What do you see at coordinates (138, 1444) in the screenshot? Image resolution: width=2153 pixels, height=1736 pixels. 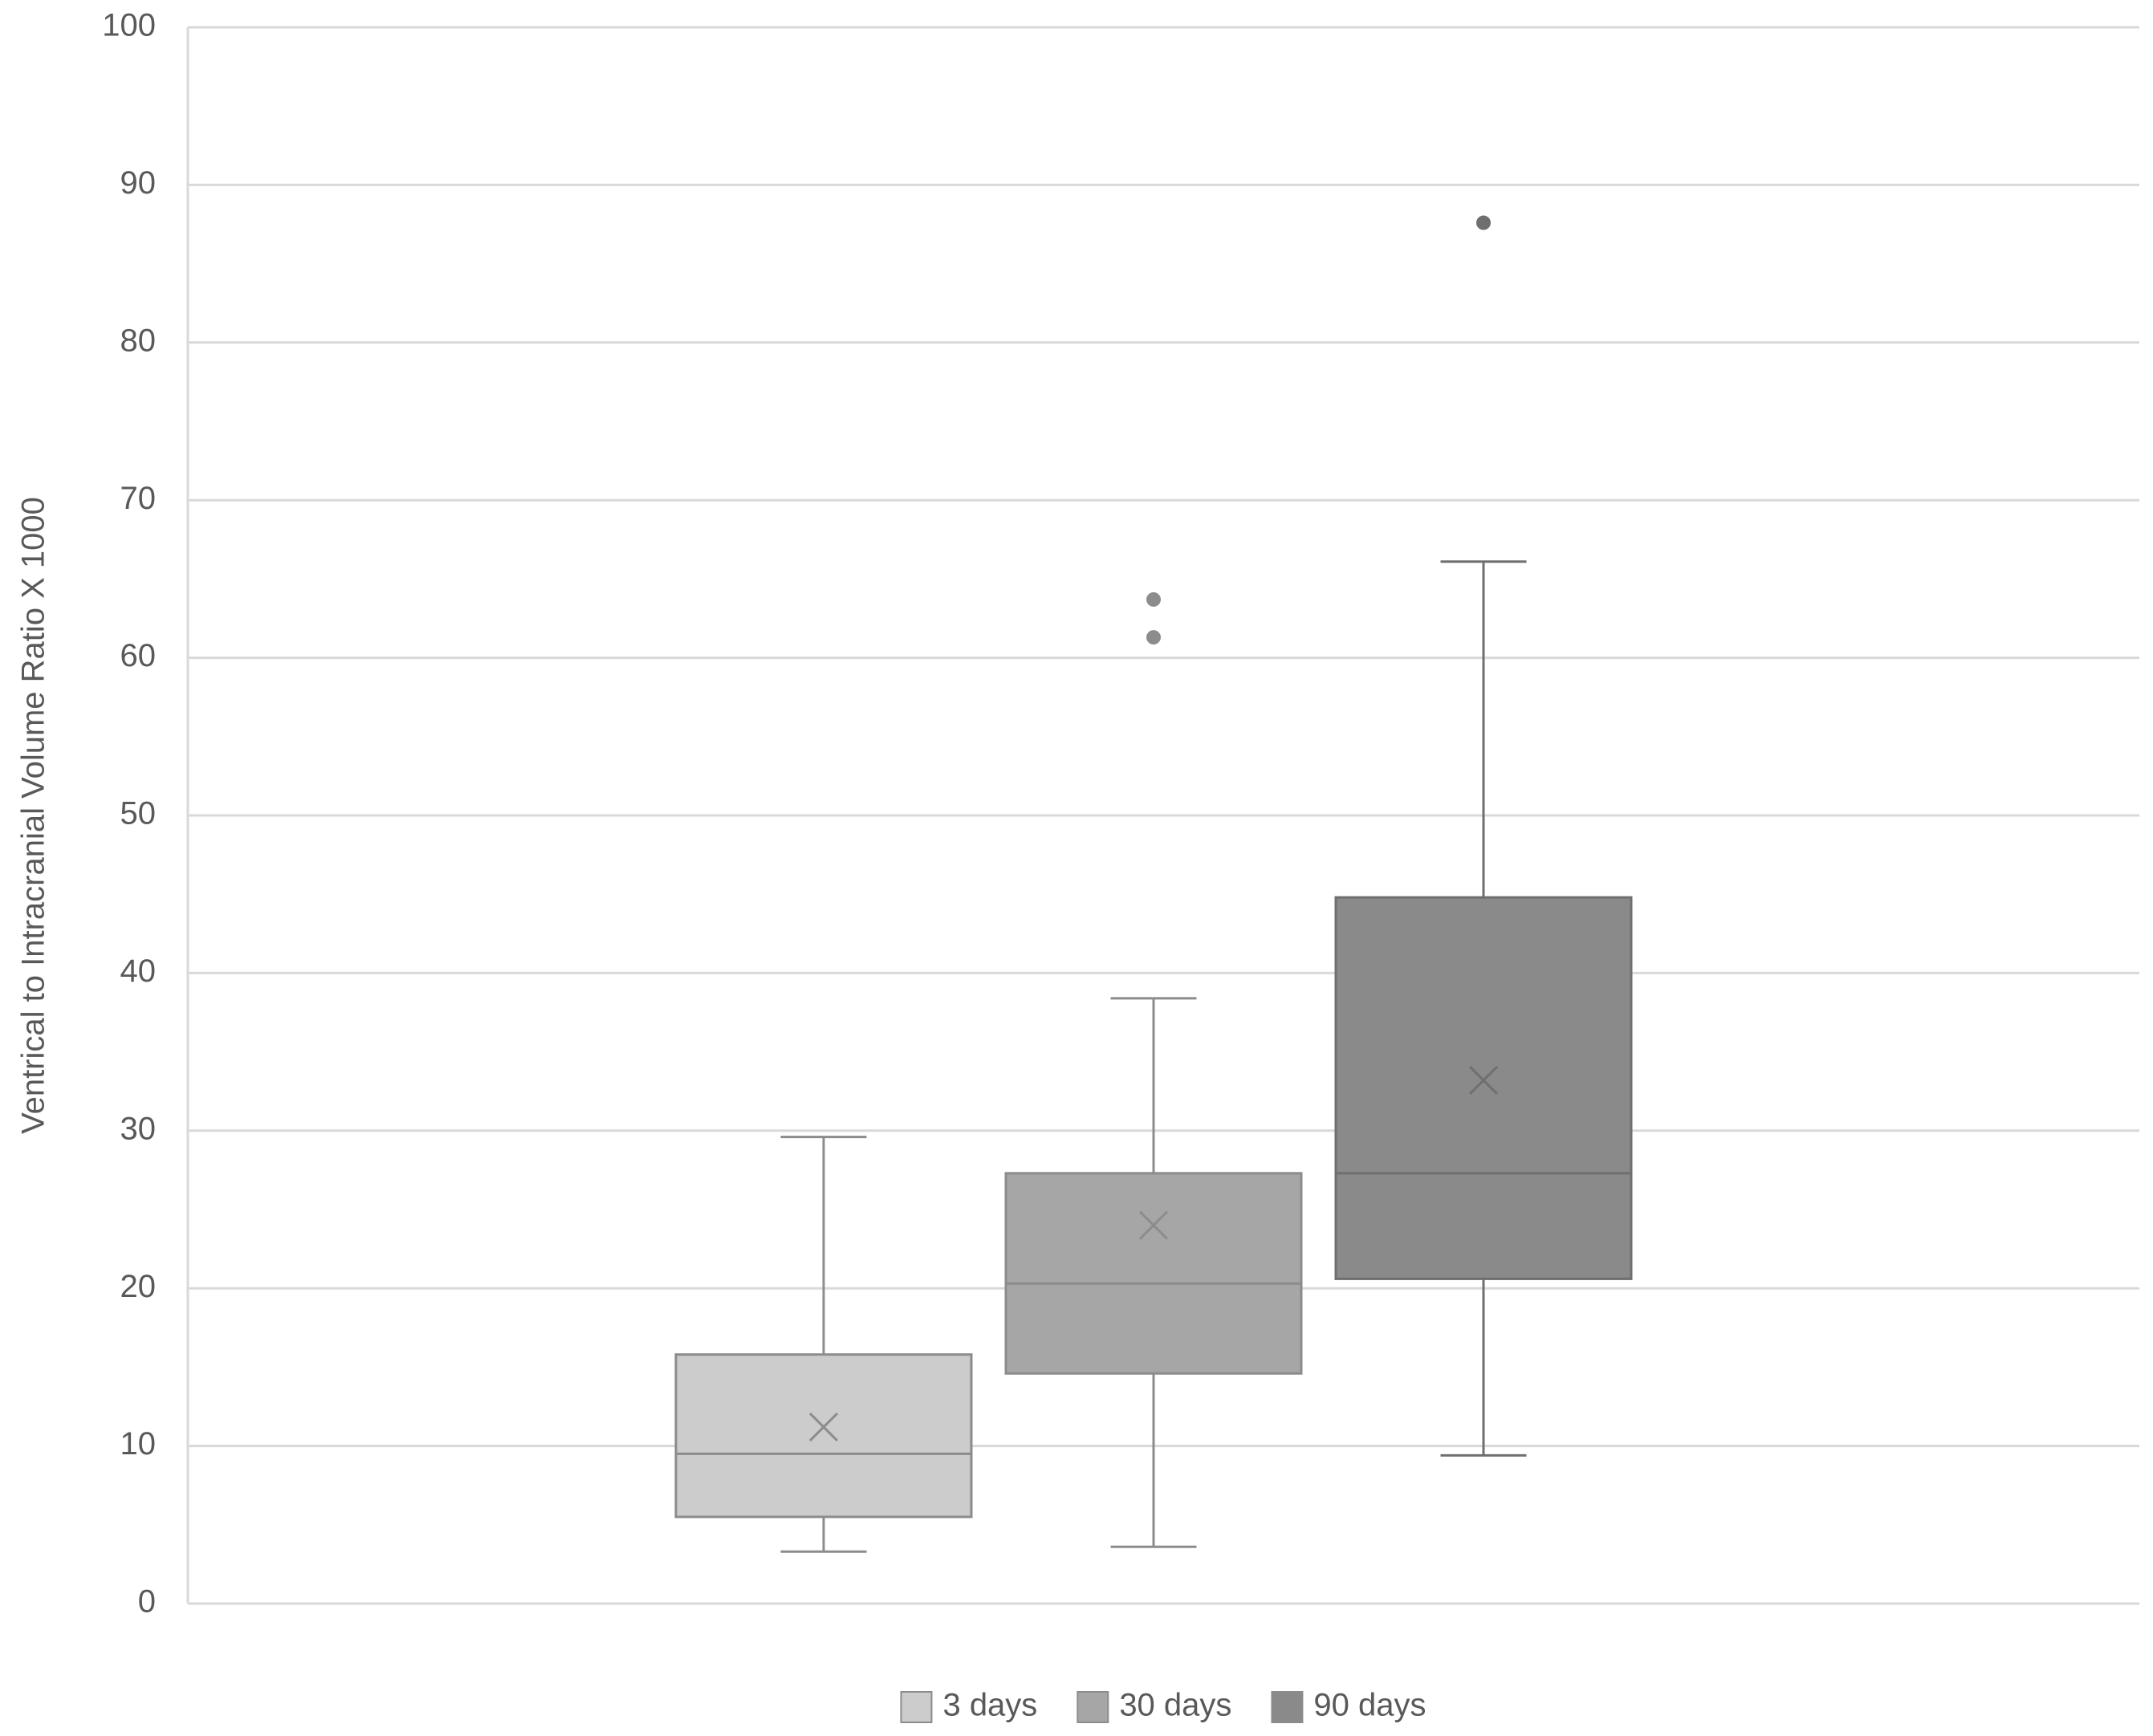 I see `y-tick-label: 10` at bounding box center [138, 1444].